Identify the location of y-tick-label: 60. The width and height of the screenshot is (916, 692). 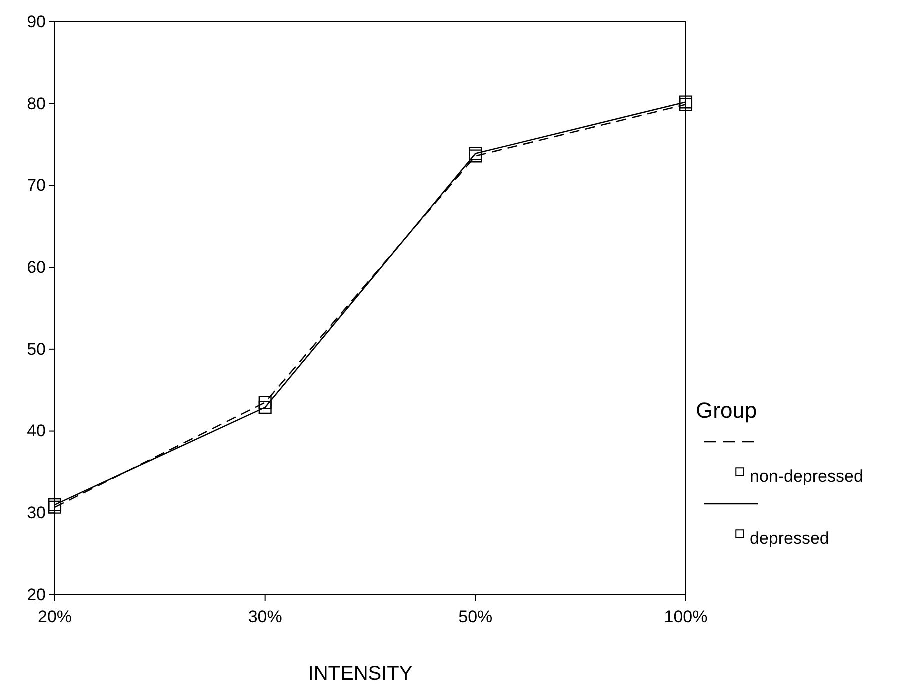
(36, 268).